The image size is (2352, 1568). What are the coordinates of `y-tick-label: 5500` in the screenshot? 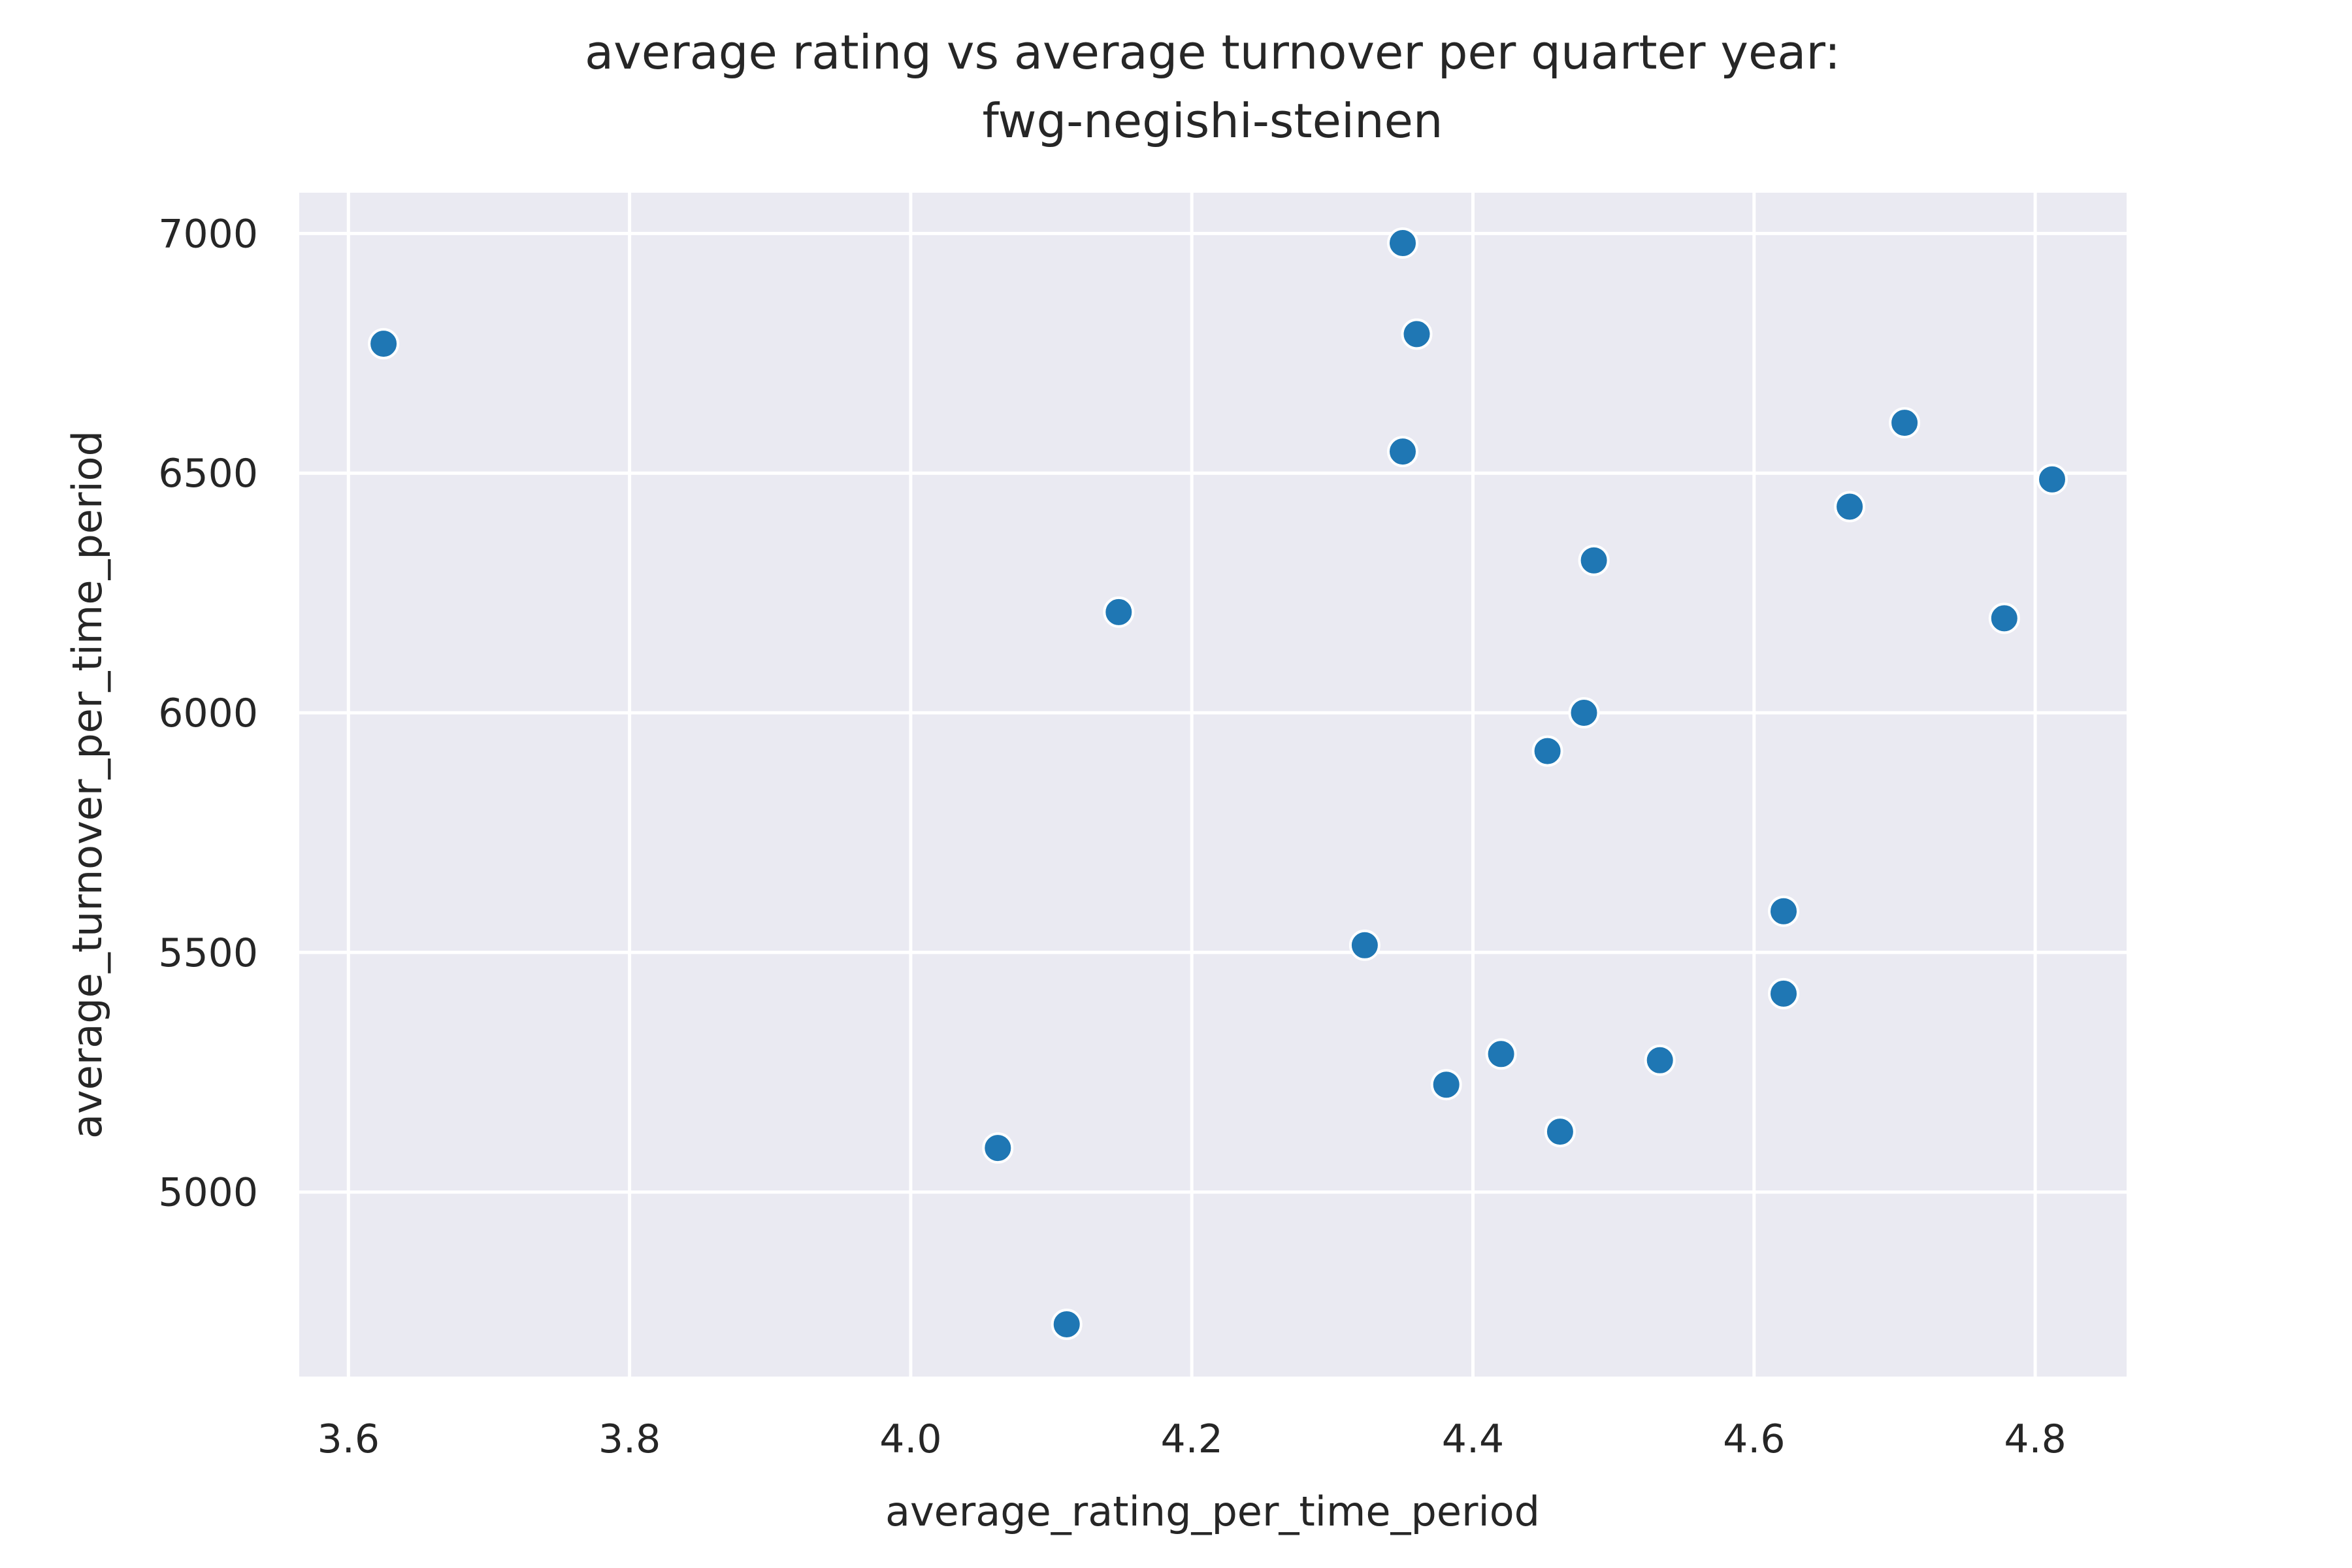 It's located at (208, 953).